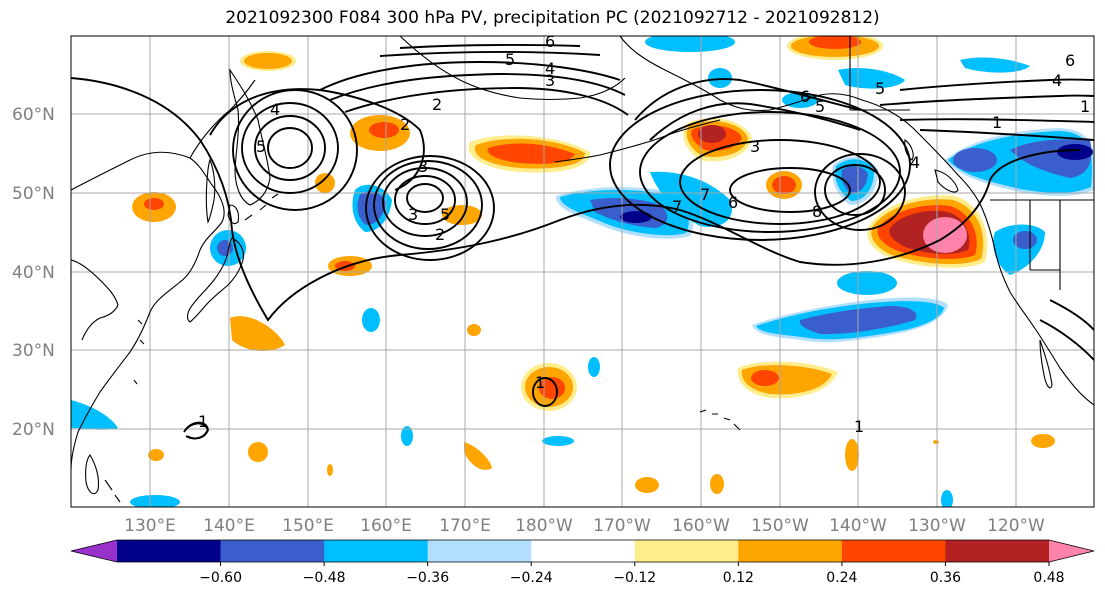 The width and height of the screenshot is (1105, 601). I want to click on colorbar-tick-label: −0.36, so click(427, 578).